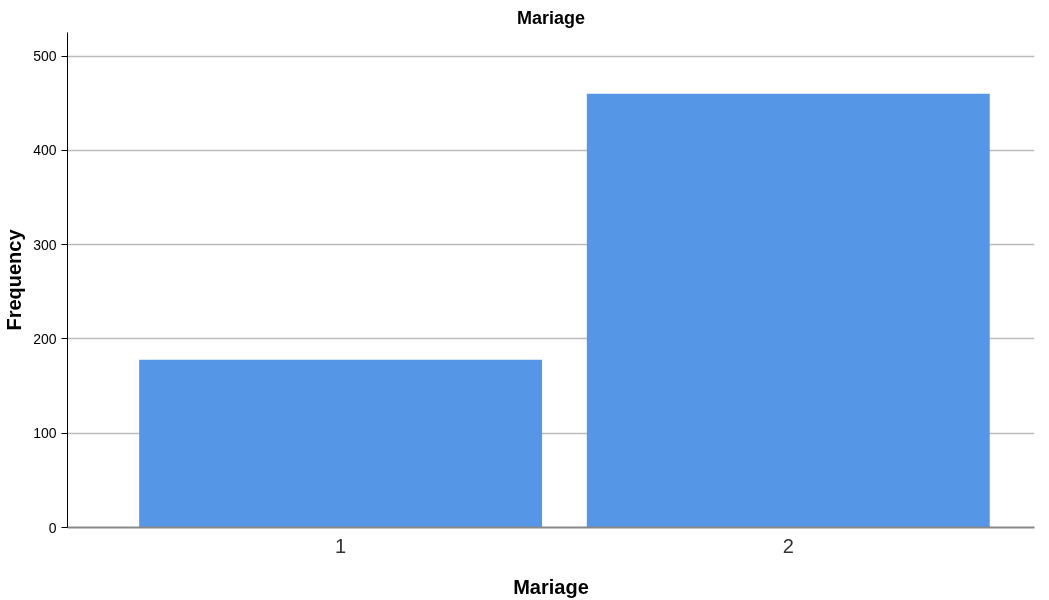 This screenshot has height=600, width=1049. Describe the element at coordinates (52, 527) in the screenshot. I see `y-tick-label: 0` at that location.